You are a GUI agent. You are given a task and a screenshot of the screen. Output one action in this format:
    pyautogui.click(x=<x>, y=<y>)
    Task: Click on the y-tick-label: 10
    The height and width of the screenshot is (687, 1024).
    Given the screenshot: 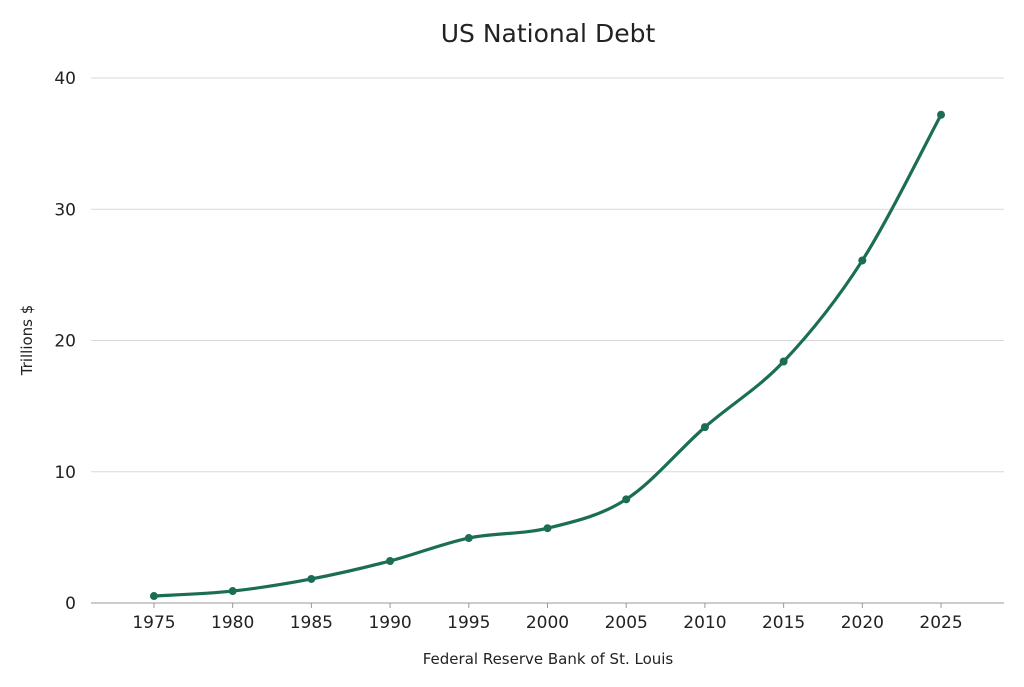 What is the action you would take?
    pyautogui.click(x=65, y=473)
    